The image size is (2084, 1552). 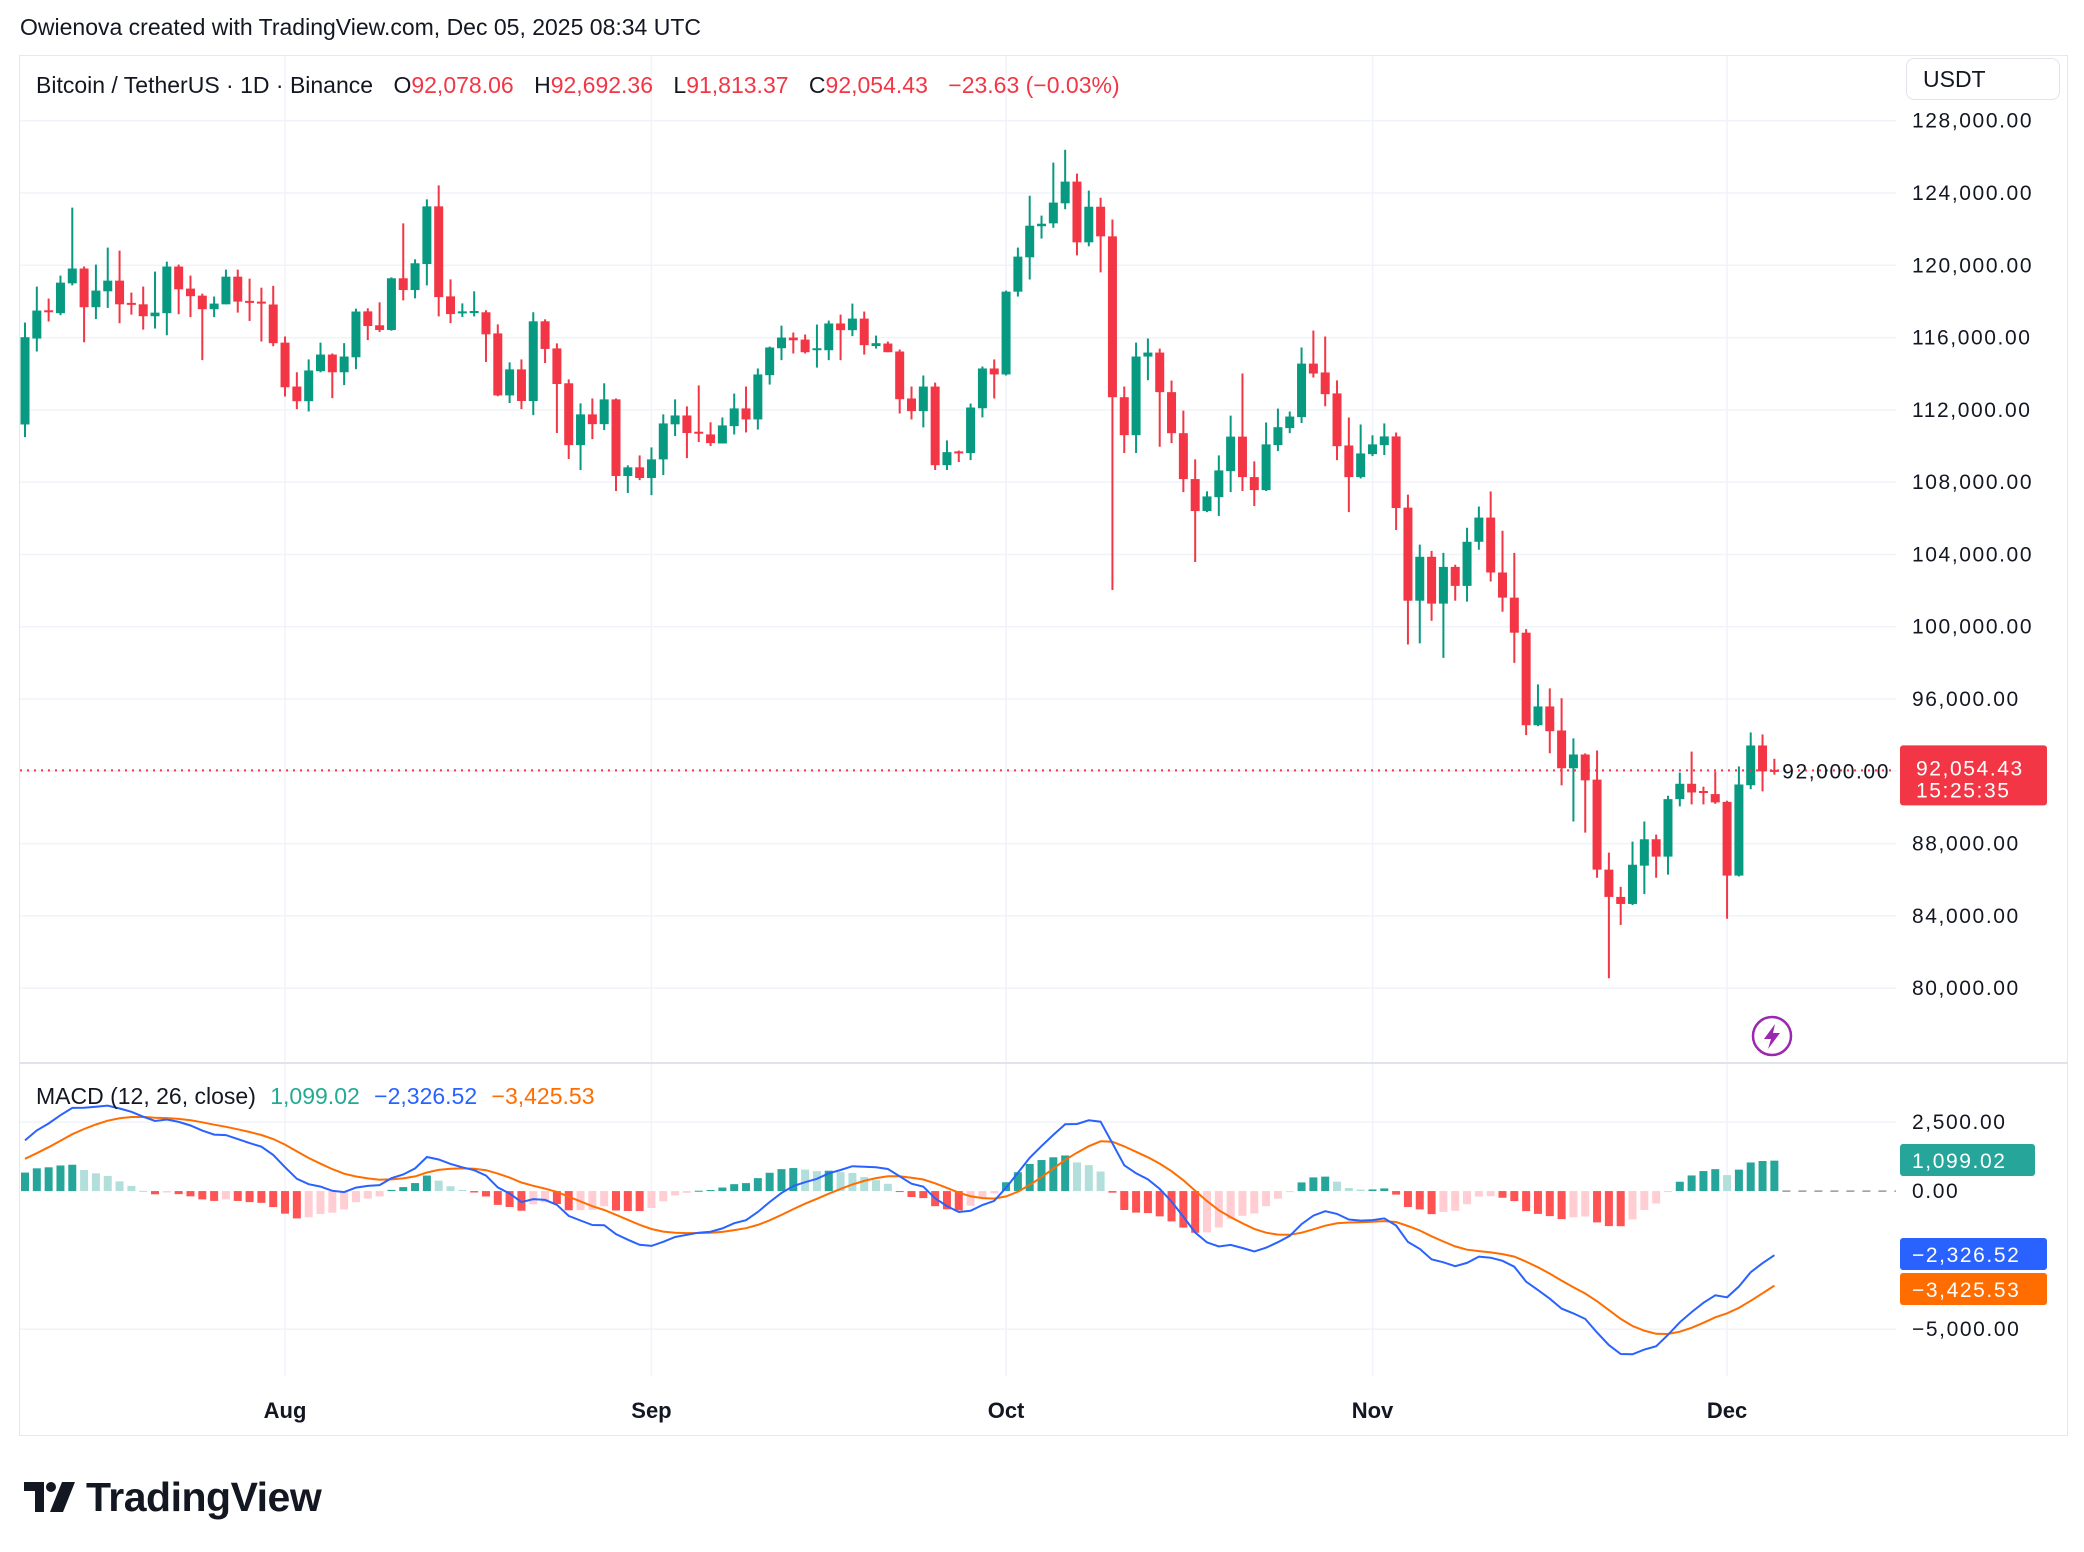 I want to click on tradingview-logo: TradingView, so click(x=173, y=1497).